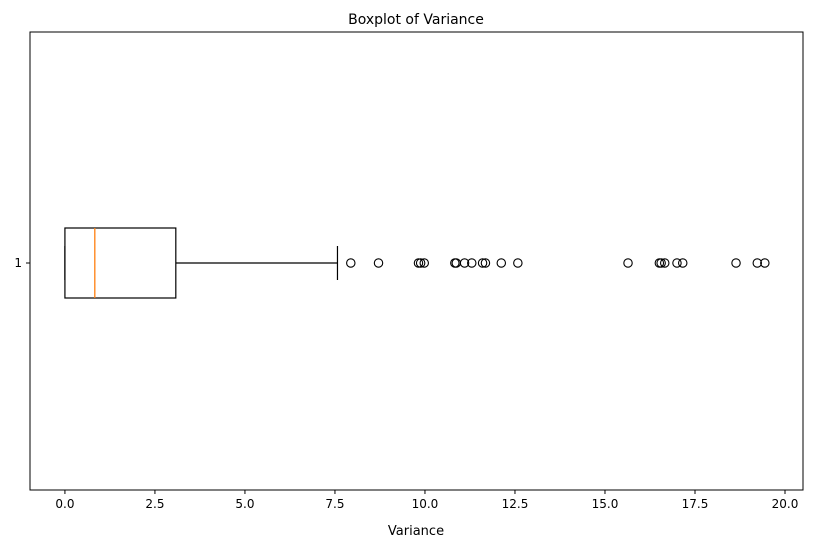  What do you see at coordinates (18, 263) in the screenshot?
I see `y-tick-label: 1` at bounding box center [18, 263].